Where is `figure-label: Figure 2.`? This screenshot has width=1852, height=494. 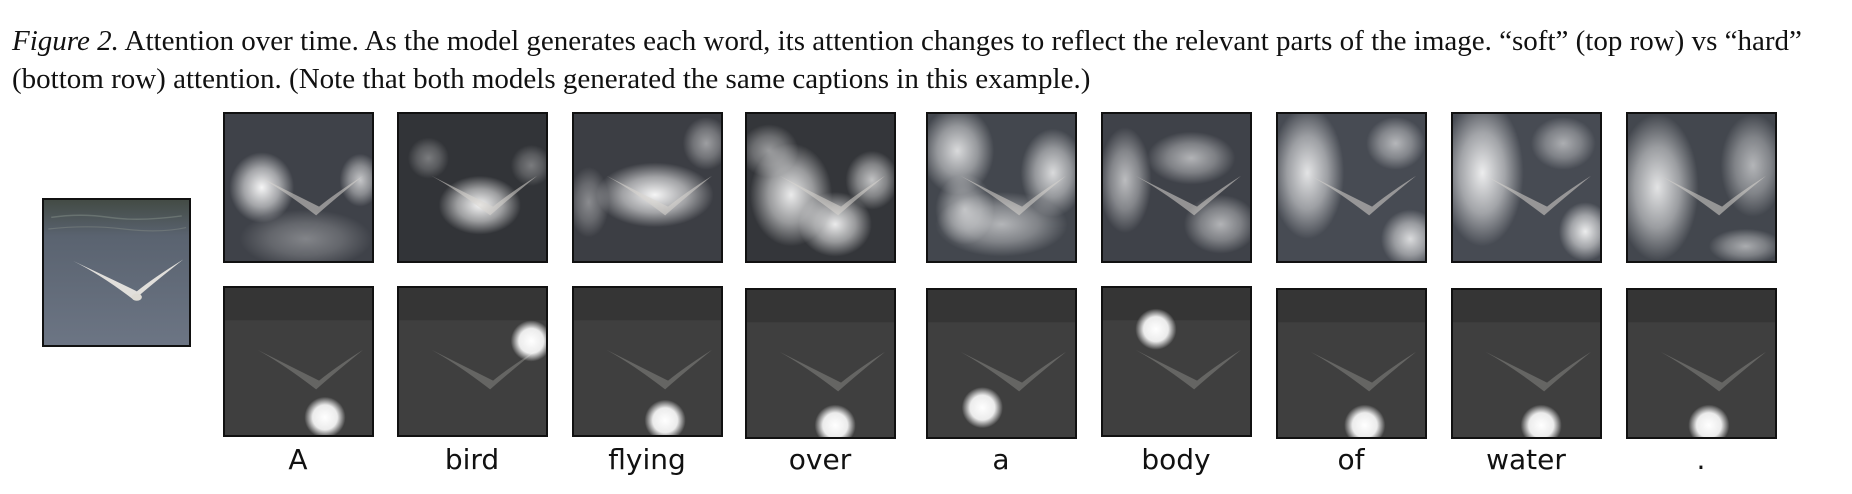 figure-label: Figure 2. is located at coordinates (65, 41).